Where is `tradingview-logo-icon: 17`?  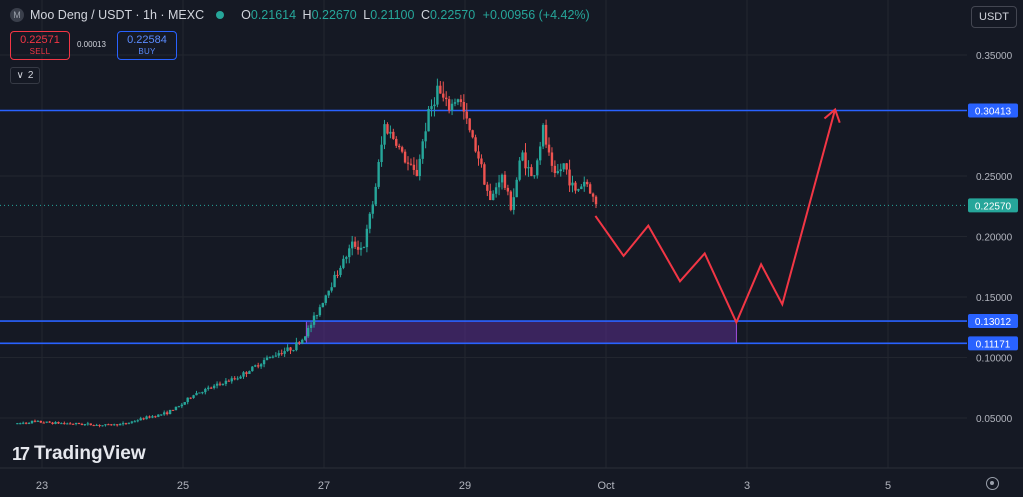
tradingview-logo-icon: 17 is located at coordinates (21, 453).